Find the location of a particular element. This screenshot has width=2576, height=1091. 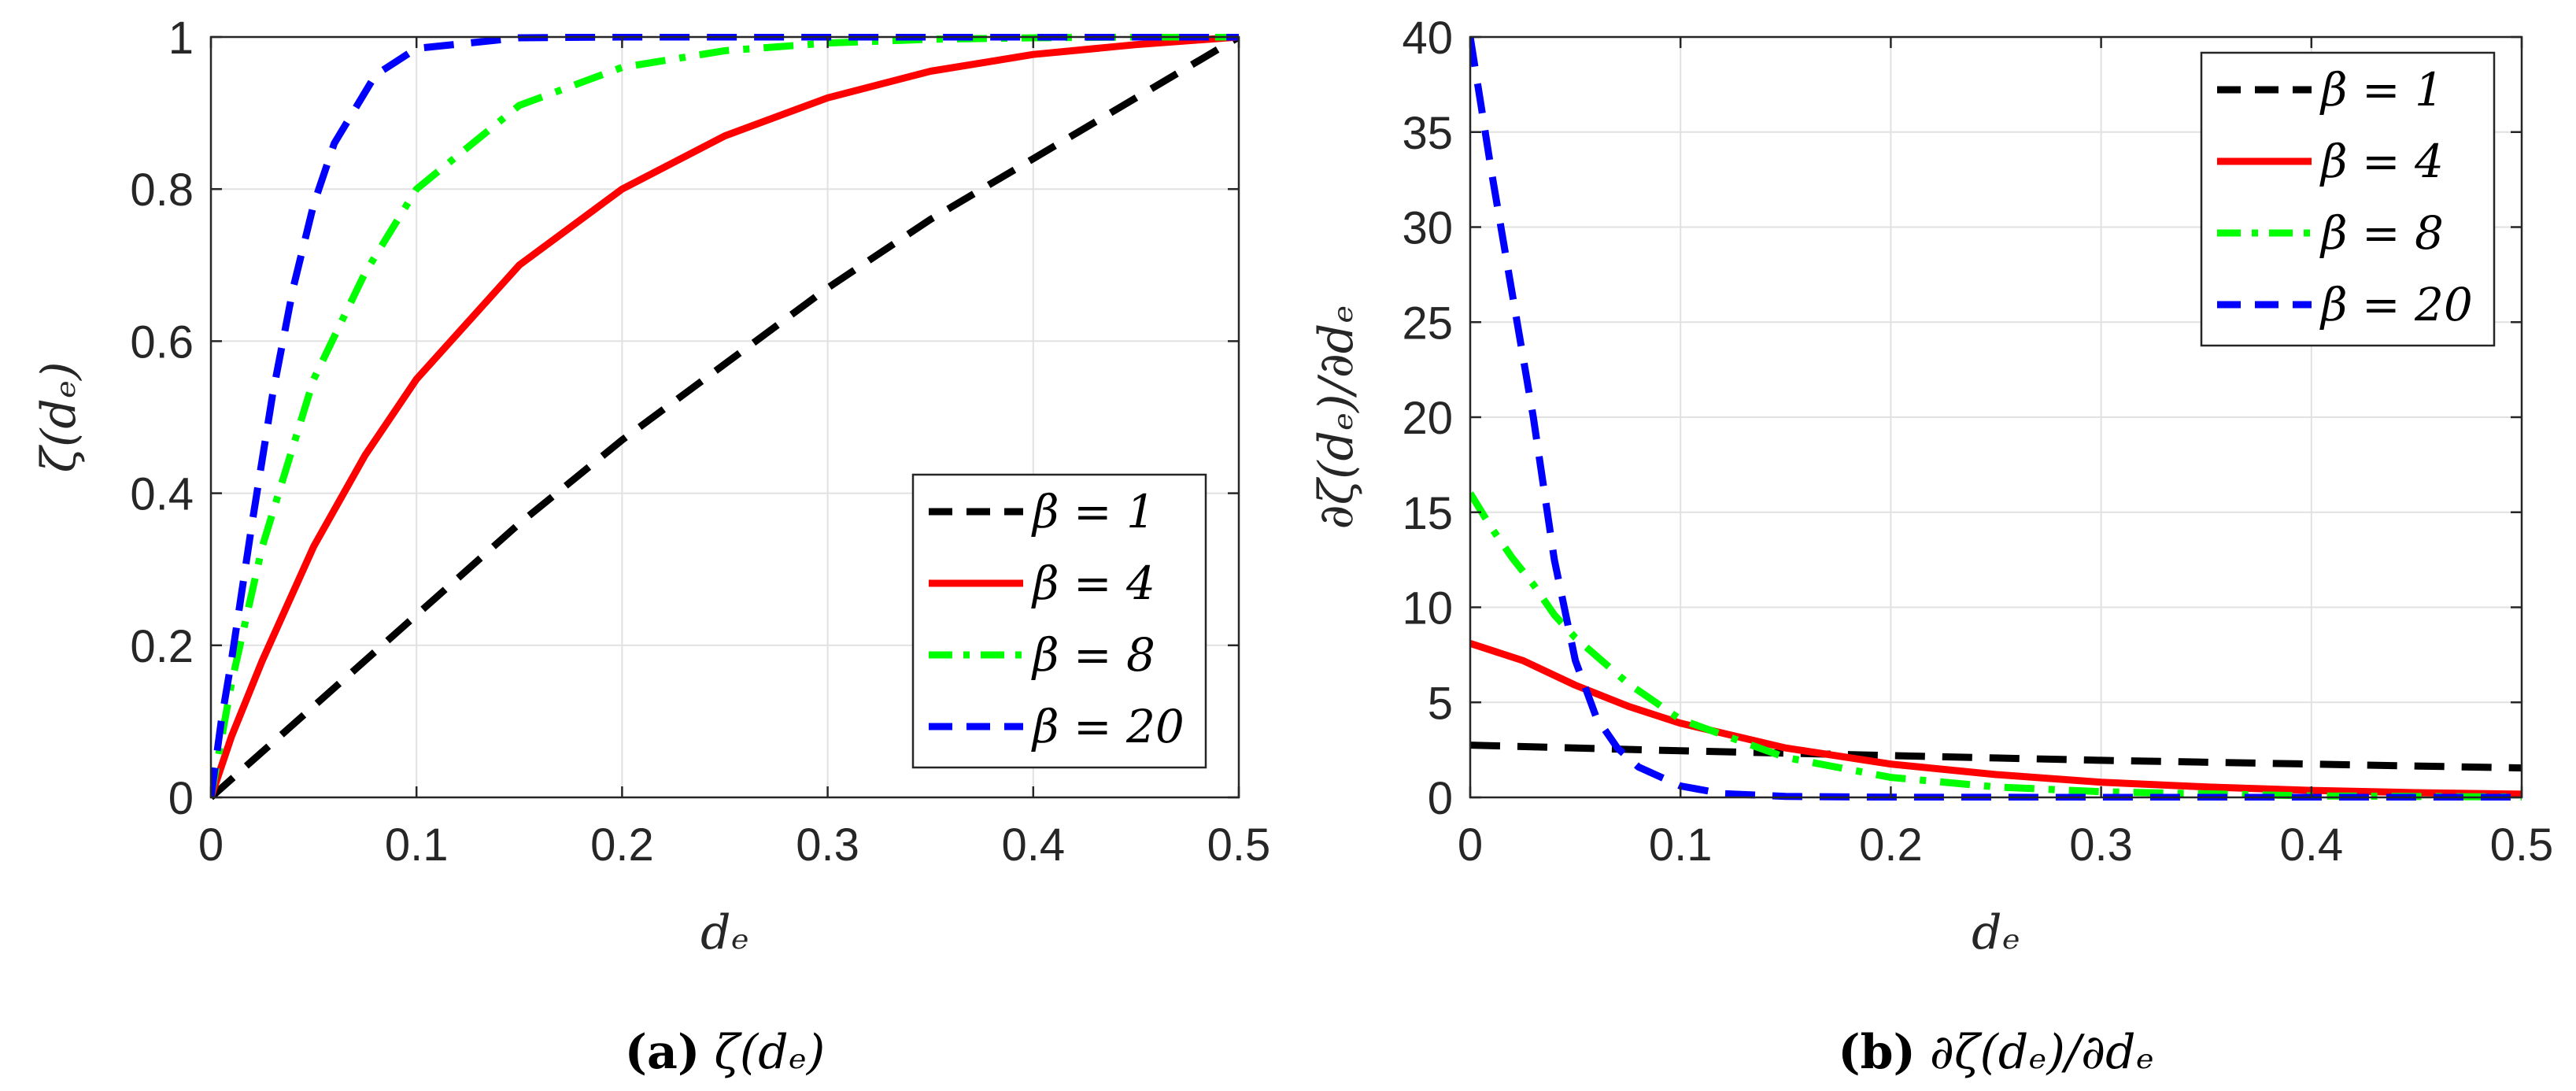

caption-letter: (a) is located at coordinates (662, 1053).